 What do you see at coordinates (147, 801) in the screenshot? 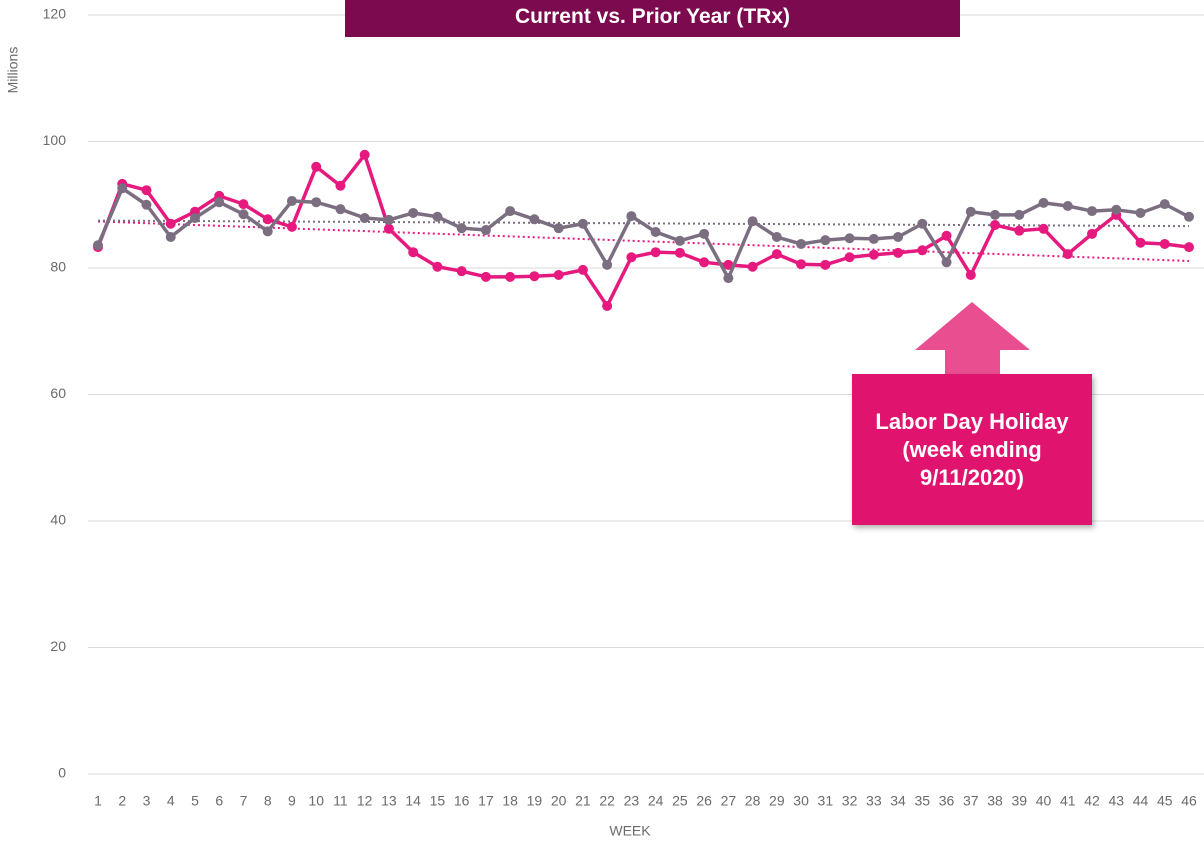
I see `x-tick-label: 3` at bounding box center [147, 801].